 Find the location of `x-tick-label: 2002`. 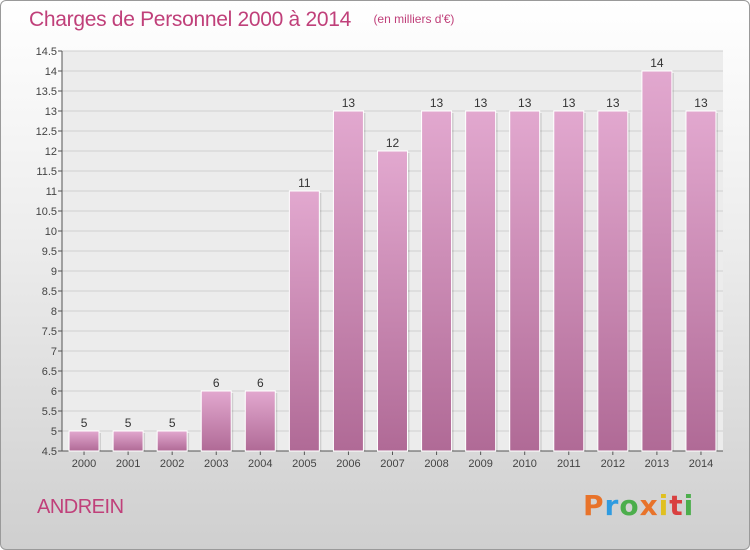

x-tick-label: 2002 is located at coordinates (172, 464).